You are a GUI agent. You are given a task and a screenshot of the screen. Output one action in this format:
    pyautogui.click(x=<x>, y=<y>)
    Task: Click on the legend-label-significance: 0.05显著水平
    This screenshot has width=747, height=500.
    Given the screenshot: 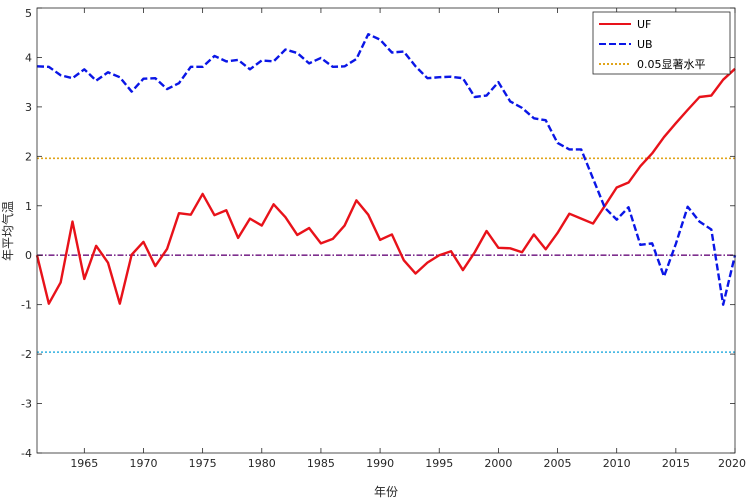 What is the action you would take?
    pyautogui.click(x=671, y=64)
    